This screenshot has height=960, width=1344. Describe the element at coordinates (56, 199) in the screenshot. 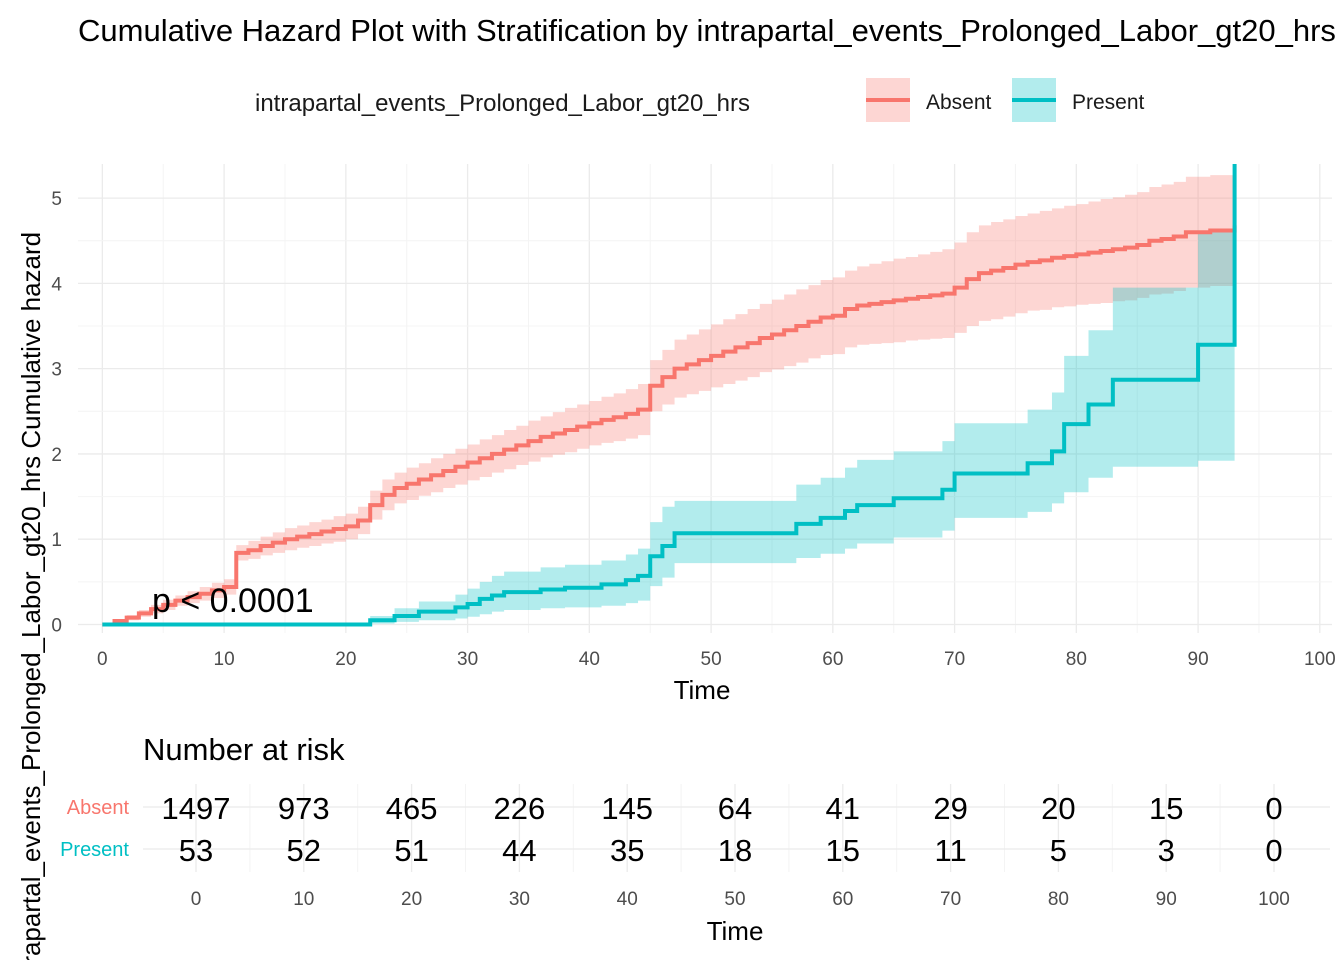

I see `y-tick-label: 5` at that location.